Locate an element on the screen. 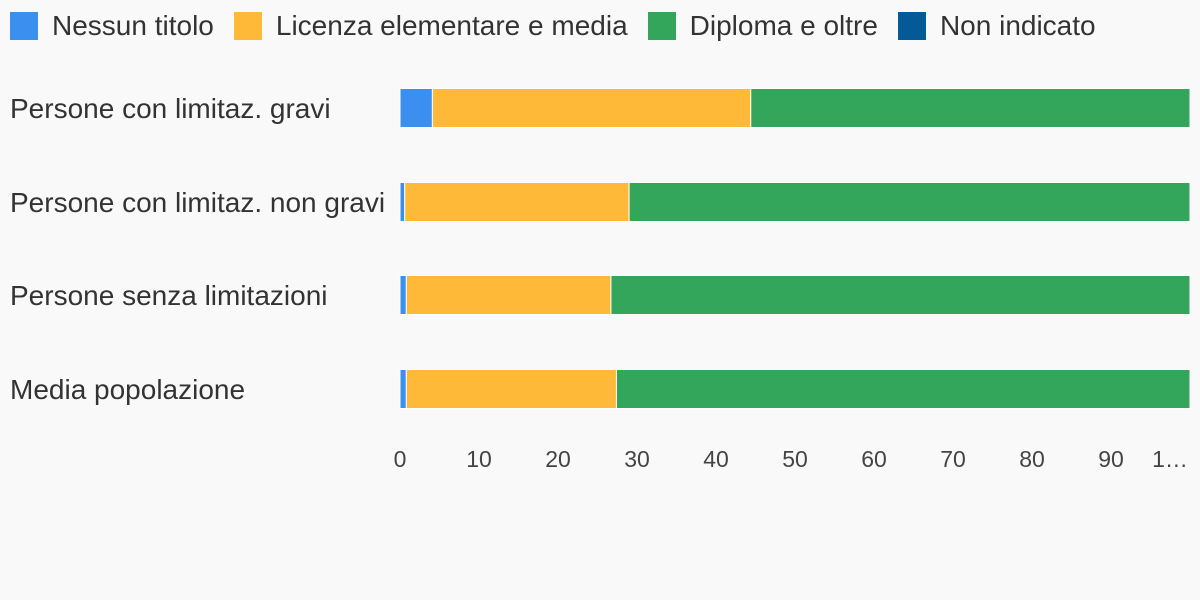 Image resolution: width=1200 pixels, height=600 pixels. legend-item: Diploma e oltre is located at coordinates (762, 26).